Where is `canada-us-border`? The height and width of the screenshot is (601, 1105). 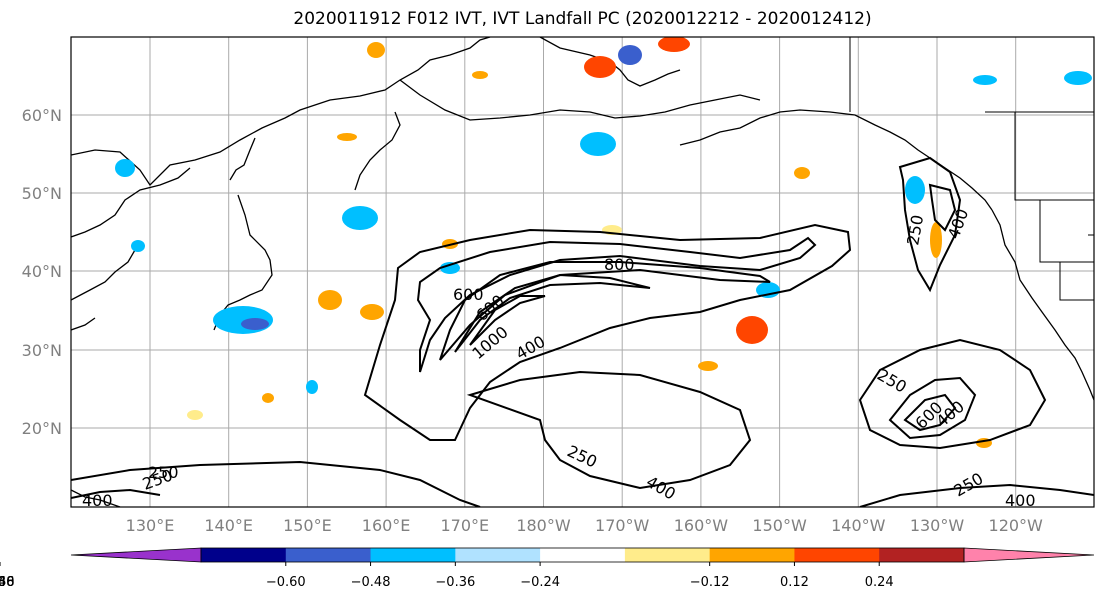
canada-us-border is located at coordinates (1054, 156).